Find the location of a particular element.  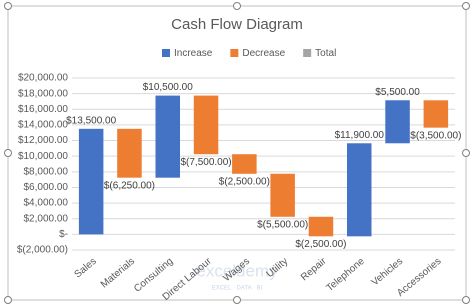

value-label: $(5,500.00) is located at coordinates (282, 224).